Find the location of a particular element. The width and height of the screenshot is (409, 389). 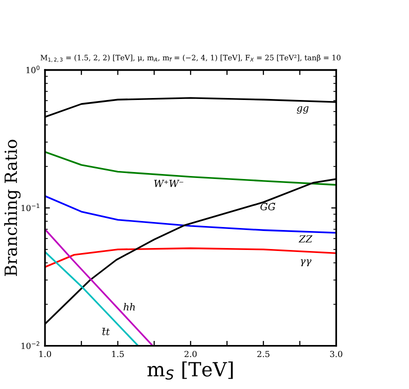

y-axis-title: Branching Ratio is located at coordinates (12, 208).